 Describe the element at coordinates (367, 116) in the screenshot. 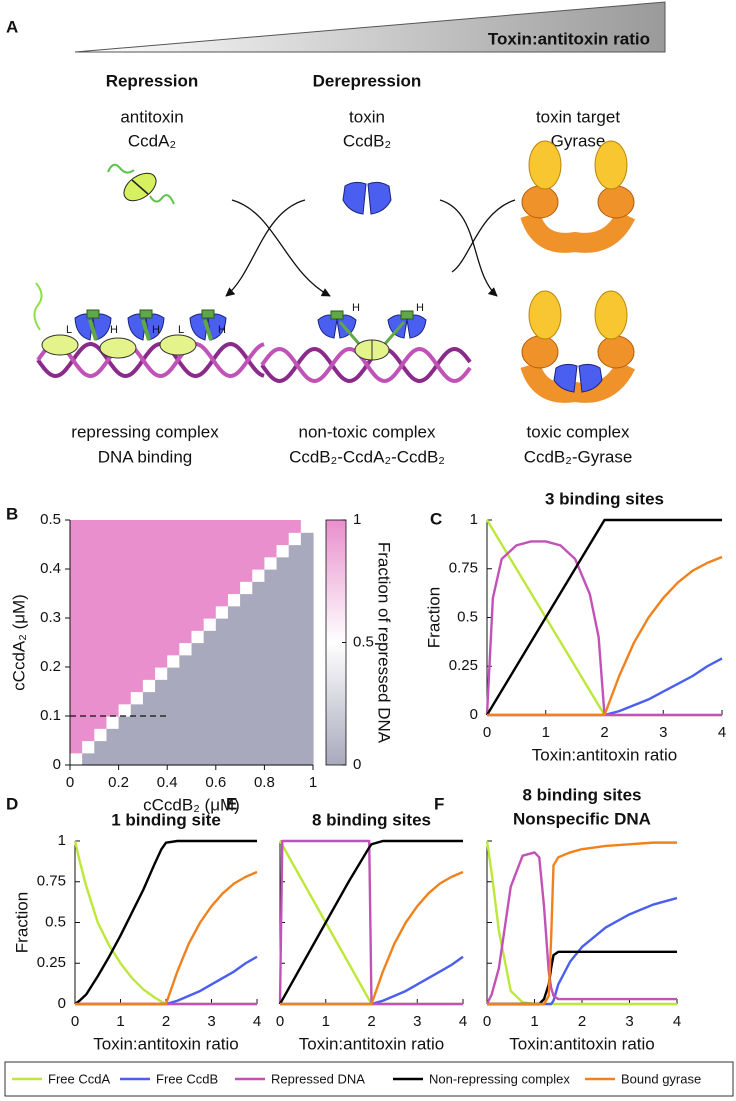

I see `protein-role: toxin` at that location.